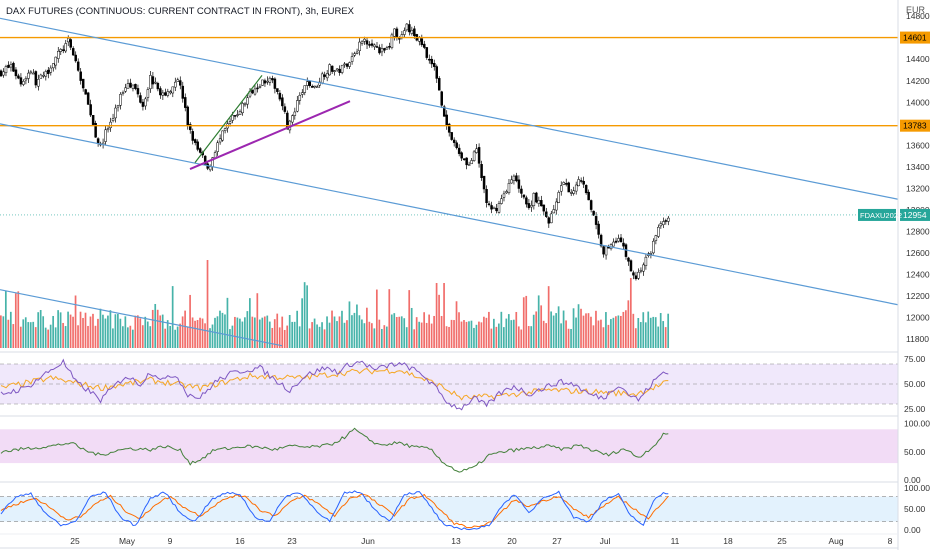 This screenshot has width=932, height=550. What do you see at coordinates (270, 135) in the screenshot?
I see `support-trend-line` at bounding box center [270, 135].